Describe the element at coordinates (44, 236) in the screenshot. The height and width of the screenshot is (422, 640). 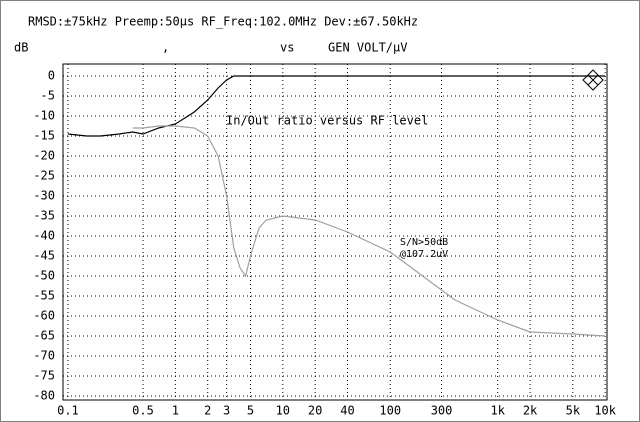
I see `y-tick-label: -40` at that location.